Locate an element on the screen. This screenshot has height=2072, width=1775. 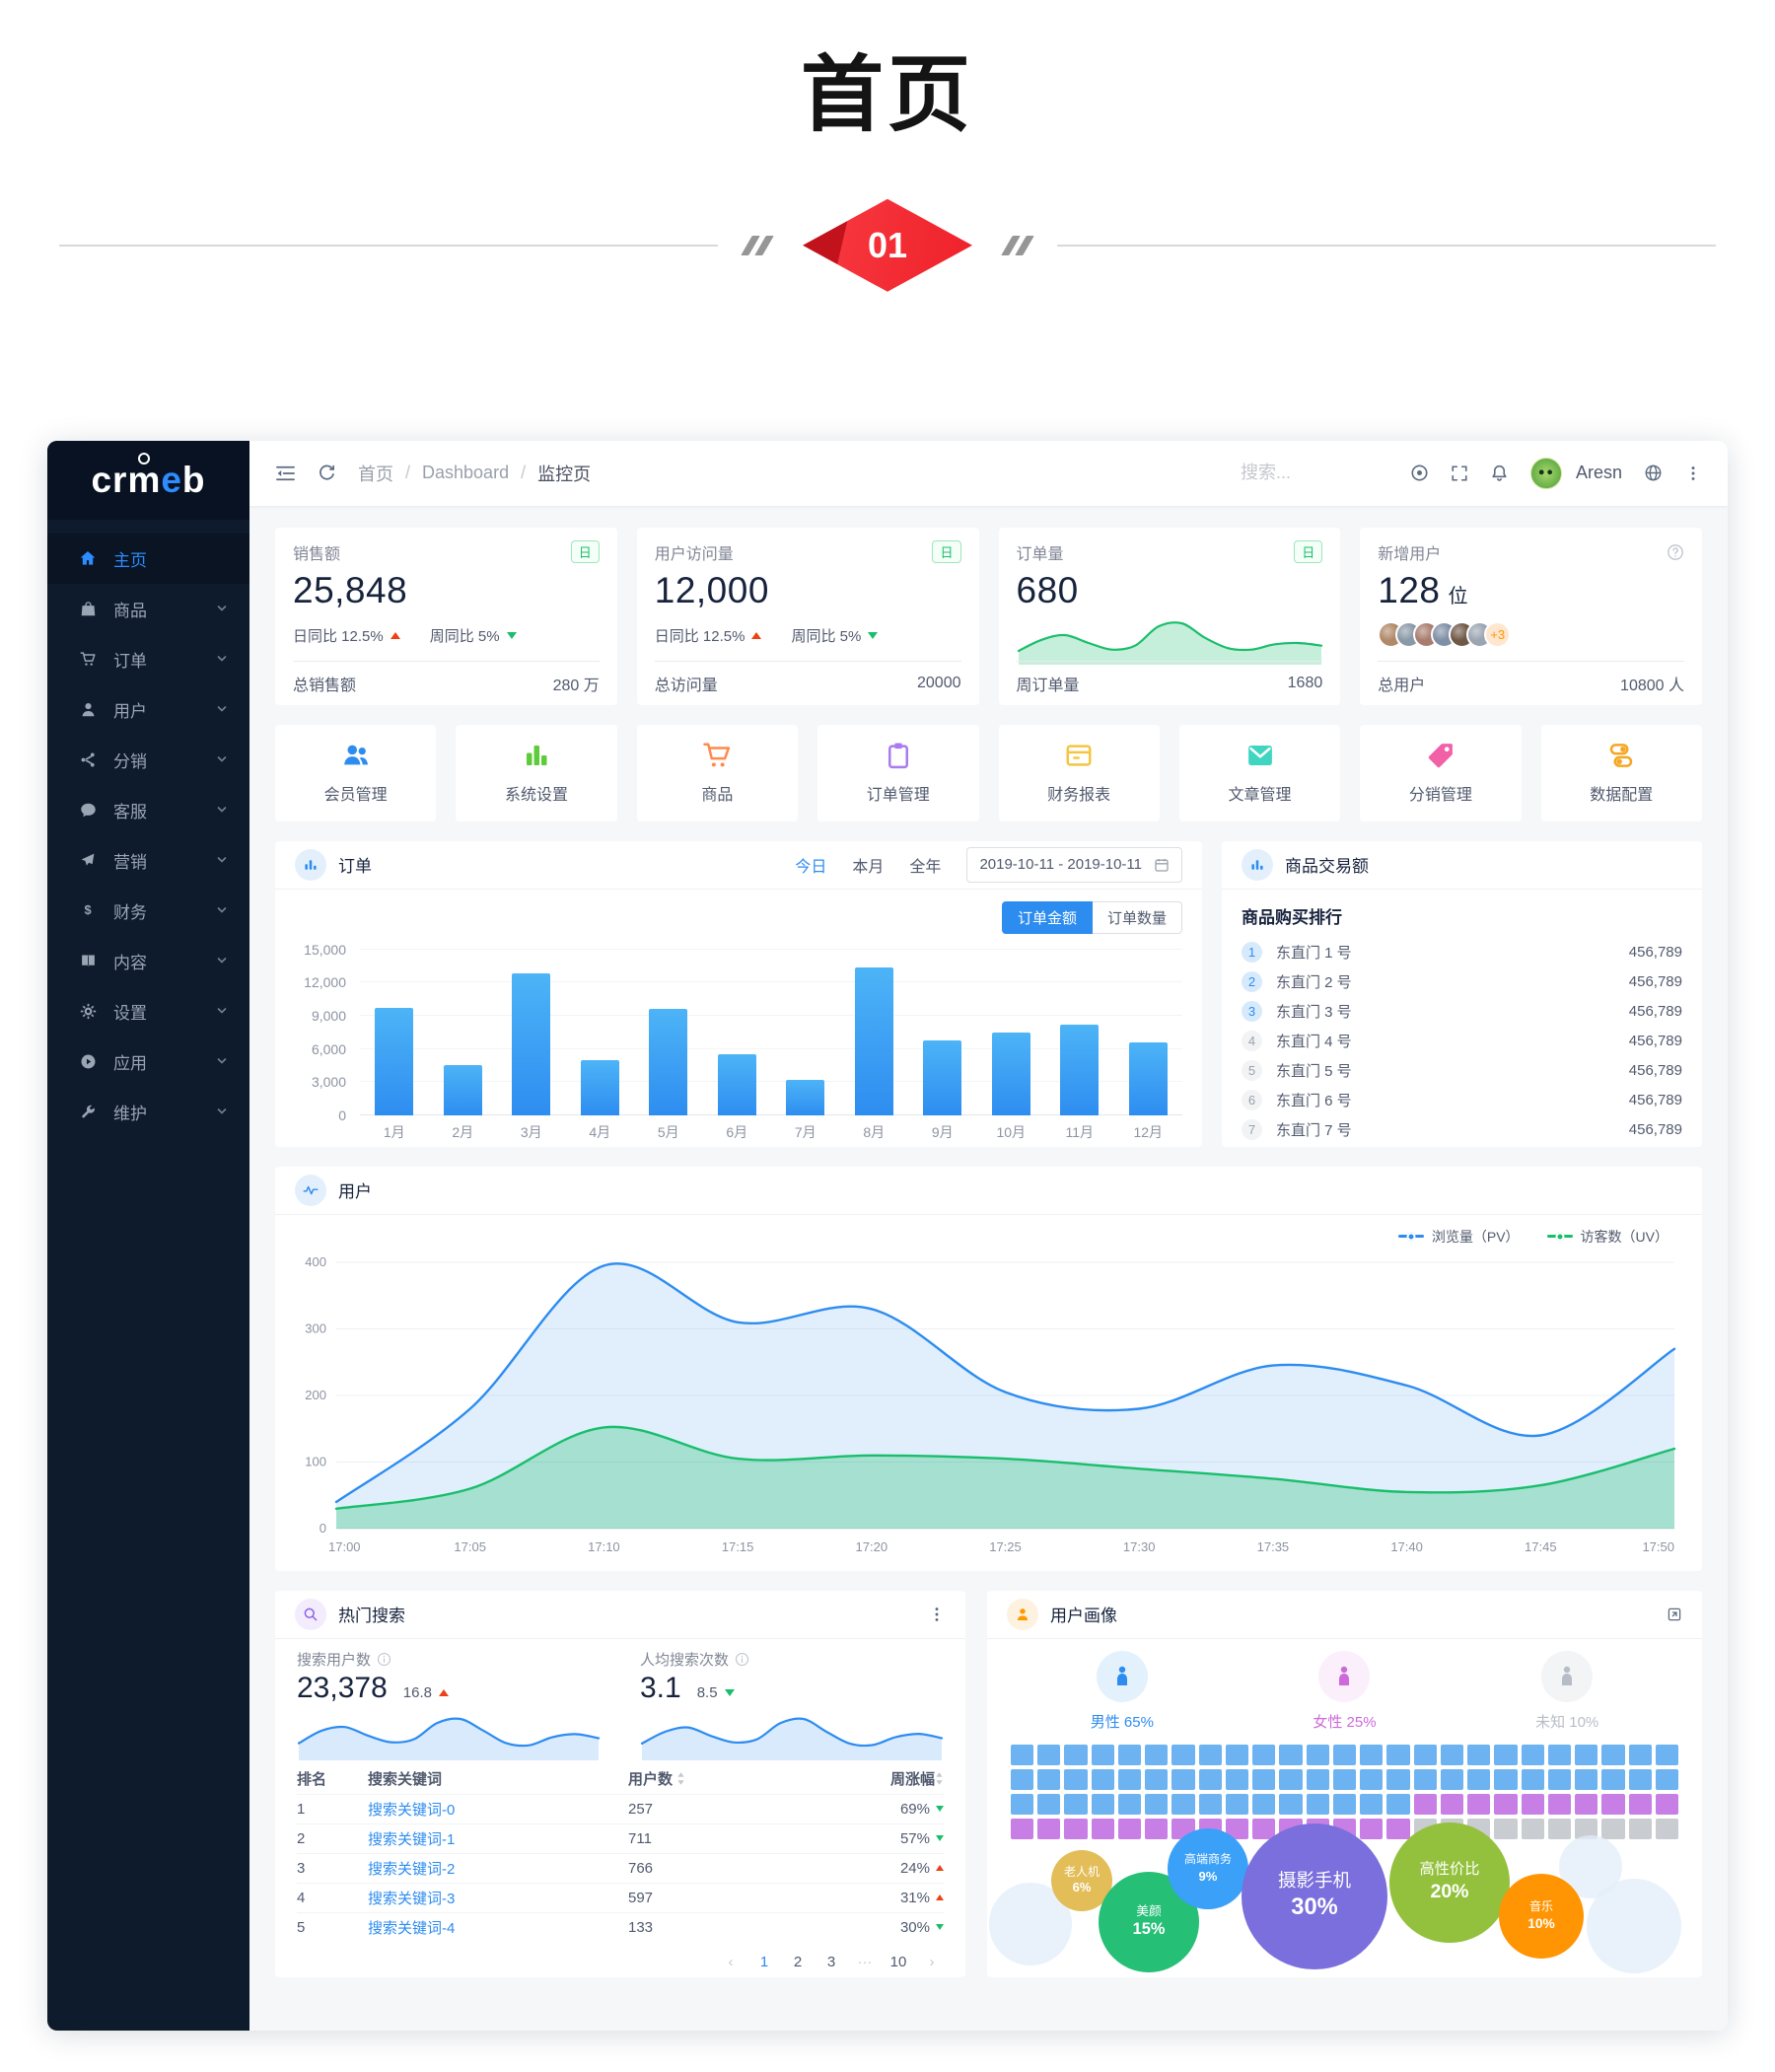
waffle-cell-男性 is located at coordinates (1533, 1754).